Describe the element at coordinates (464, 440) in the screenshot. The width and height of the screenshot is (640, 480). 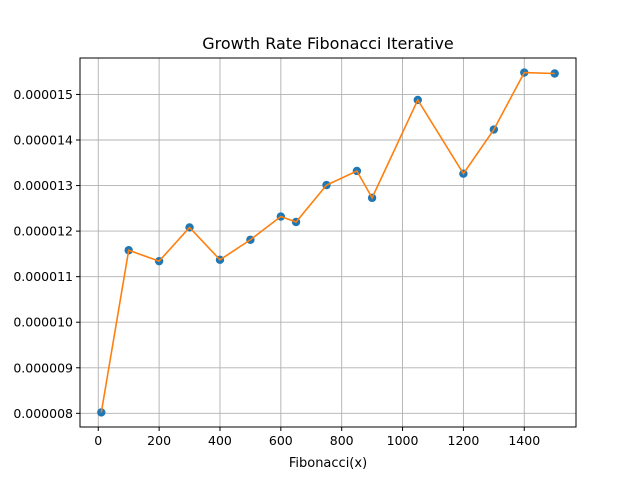
I see `x-tick-label: 1200` at that location.